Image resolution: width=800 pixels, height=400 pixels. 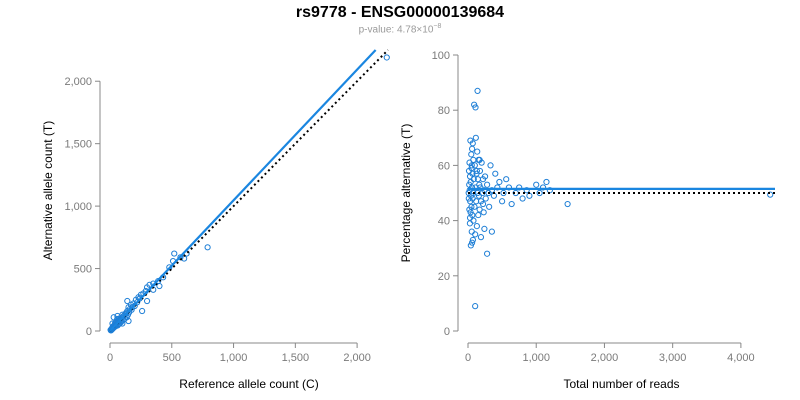 What do you see at coordinates (673, 358) in the screenshot?
I see `right-x-tick-label: 3,000` at bounding box center [673, 358].